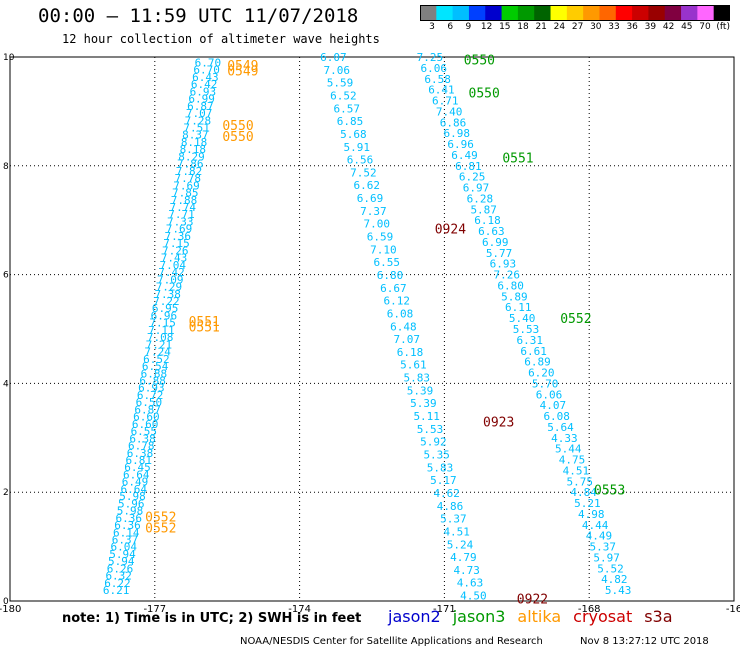 The image size is (740, 650). What do you see at coordinates (486, 27) in the screenshot?
I see `color-scale-label: 12` at bounding box center [486, 27].